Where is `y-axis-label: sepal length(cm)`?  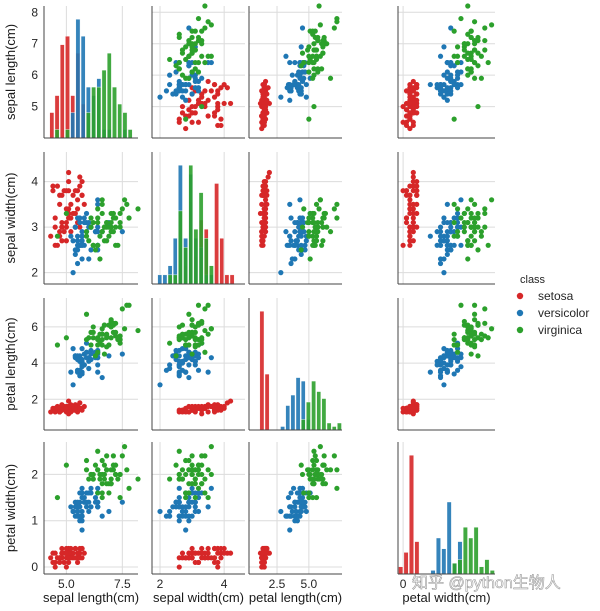
y-axis-label: sepal length(cm) is located at coordinates (10, 72).